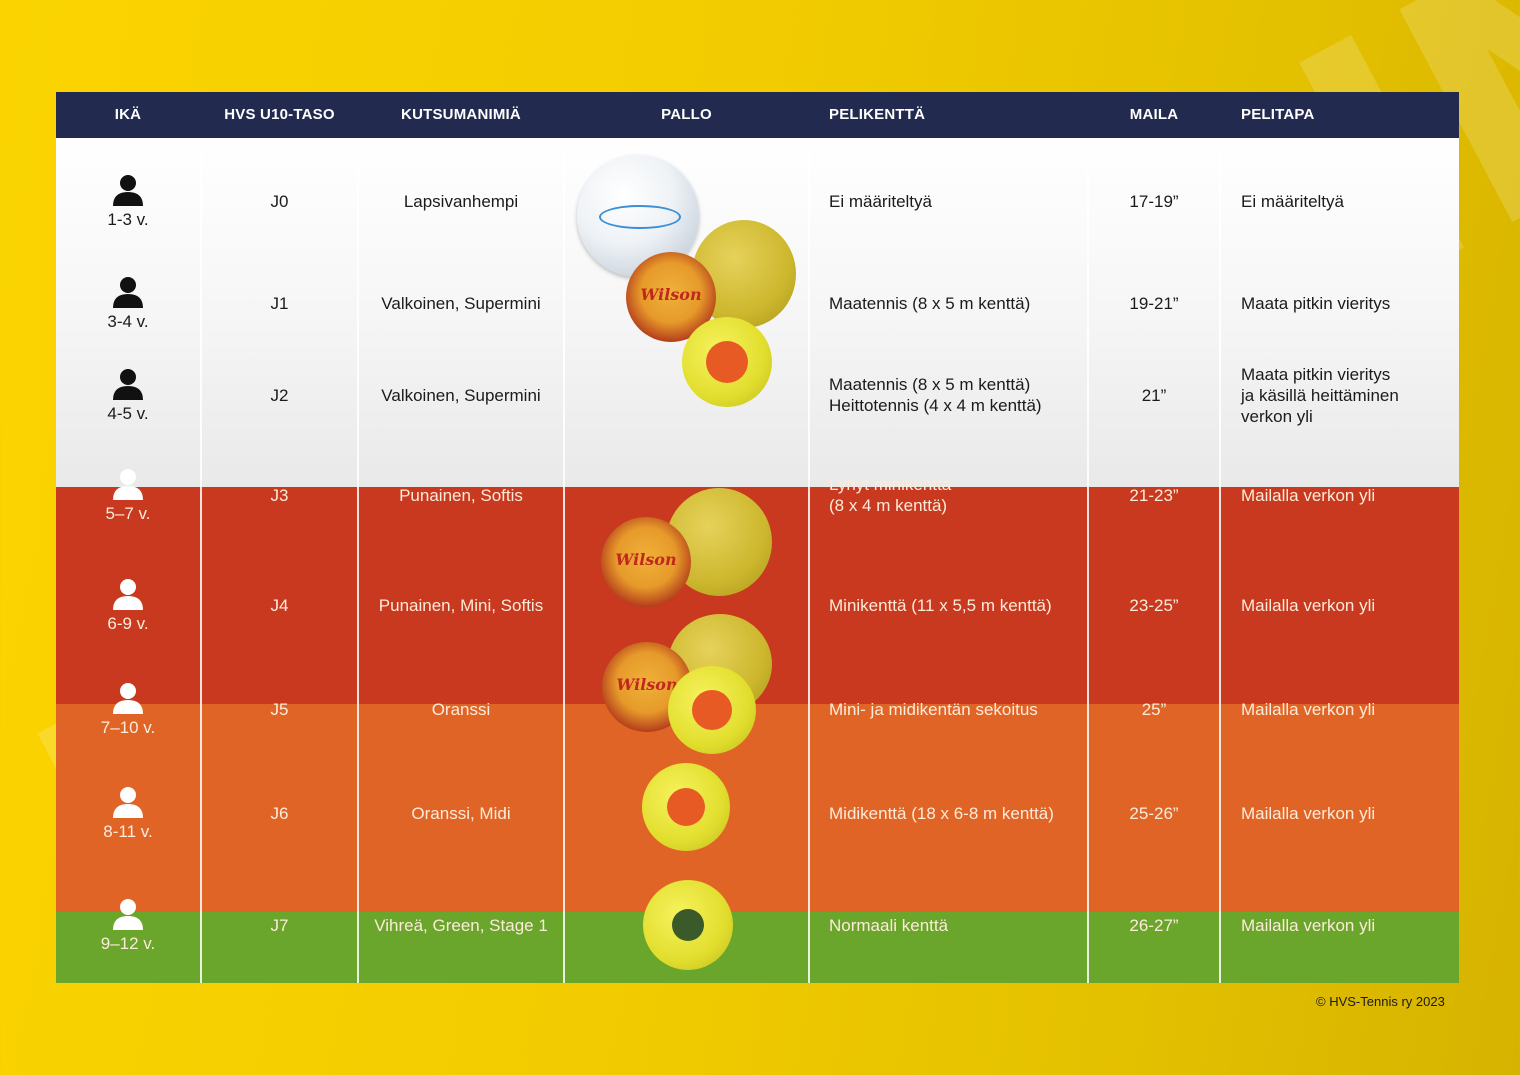  I want to click on level-text: J7, so click(279, 925).